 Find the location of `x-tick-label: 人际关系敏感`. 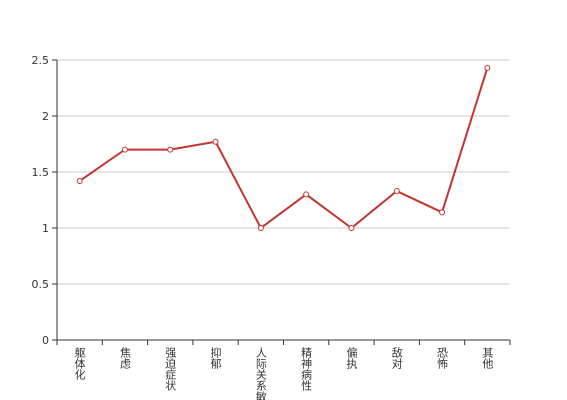

x-tick-label: 人际关系敏感 is located at coordinates (260, 373).